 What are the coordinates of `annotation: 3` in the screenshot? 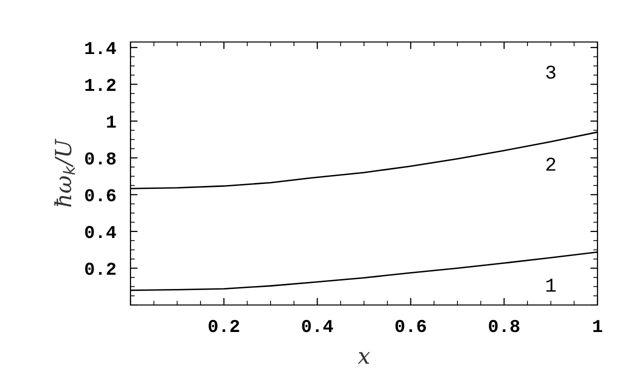 It's located at (551, 72).